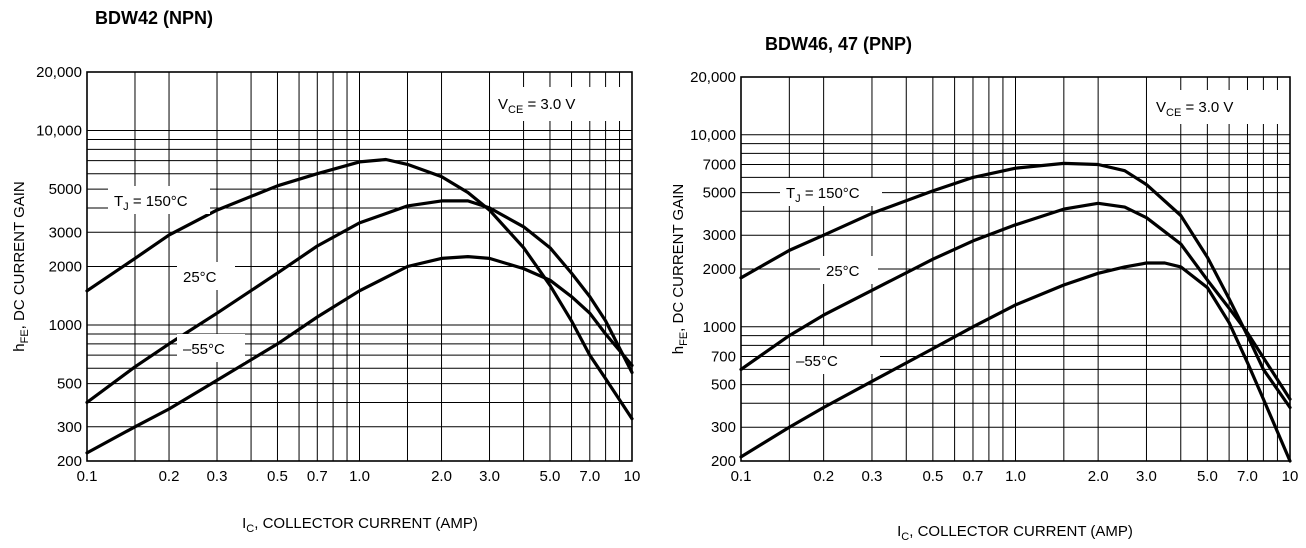 The height and width of the screenshot is (548, 1306). Describe the element at coordinates (723, 357) in the screenshot. I see `y-tick-label: 700` at that location.